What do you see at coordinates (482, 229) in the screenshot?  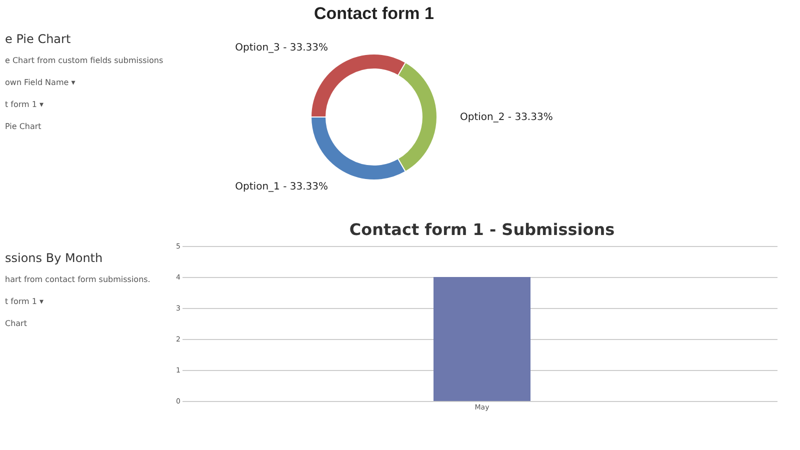 I see `chart-title: Contact form 1 - Submissions` at bounding box center [482, 229].